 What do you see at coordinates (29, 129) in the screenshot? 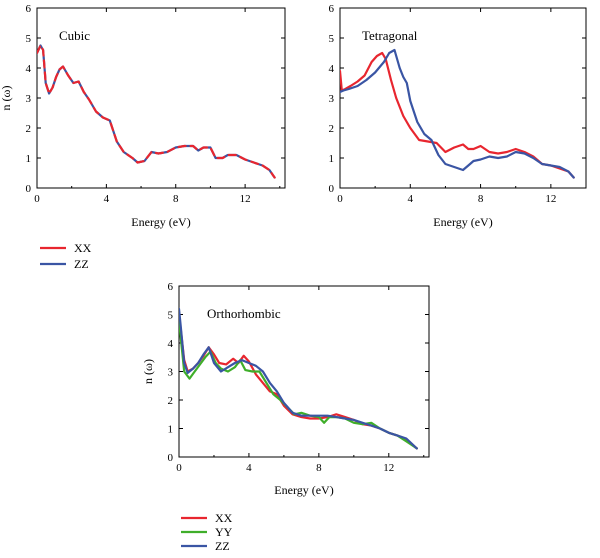
I see `cubic-y-tick-label: 2` at bounding box center [29, 129].